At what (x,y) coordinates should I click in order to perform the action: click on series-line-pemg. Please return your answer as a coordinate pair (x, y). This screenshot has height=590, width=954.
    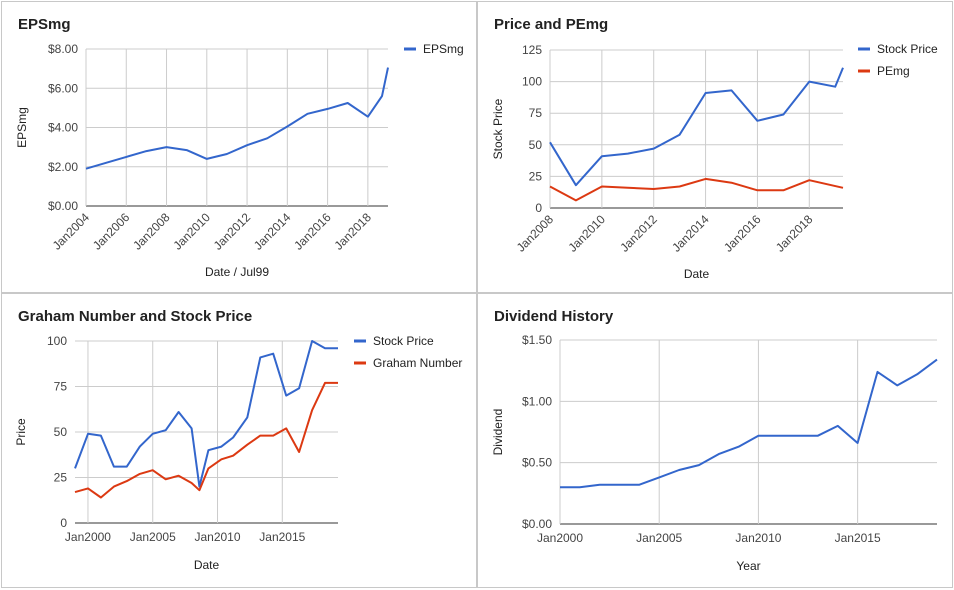
    Looking at the image, I should click on (696, 189).